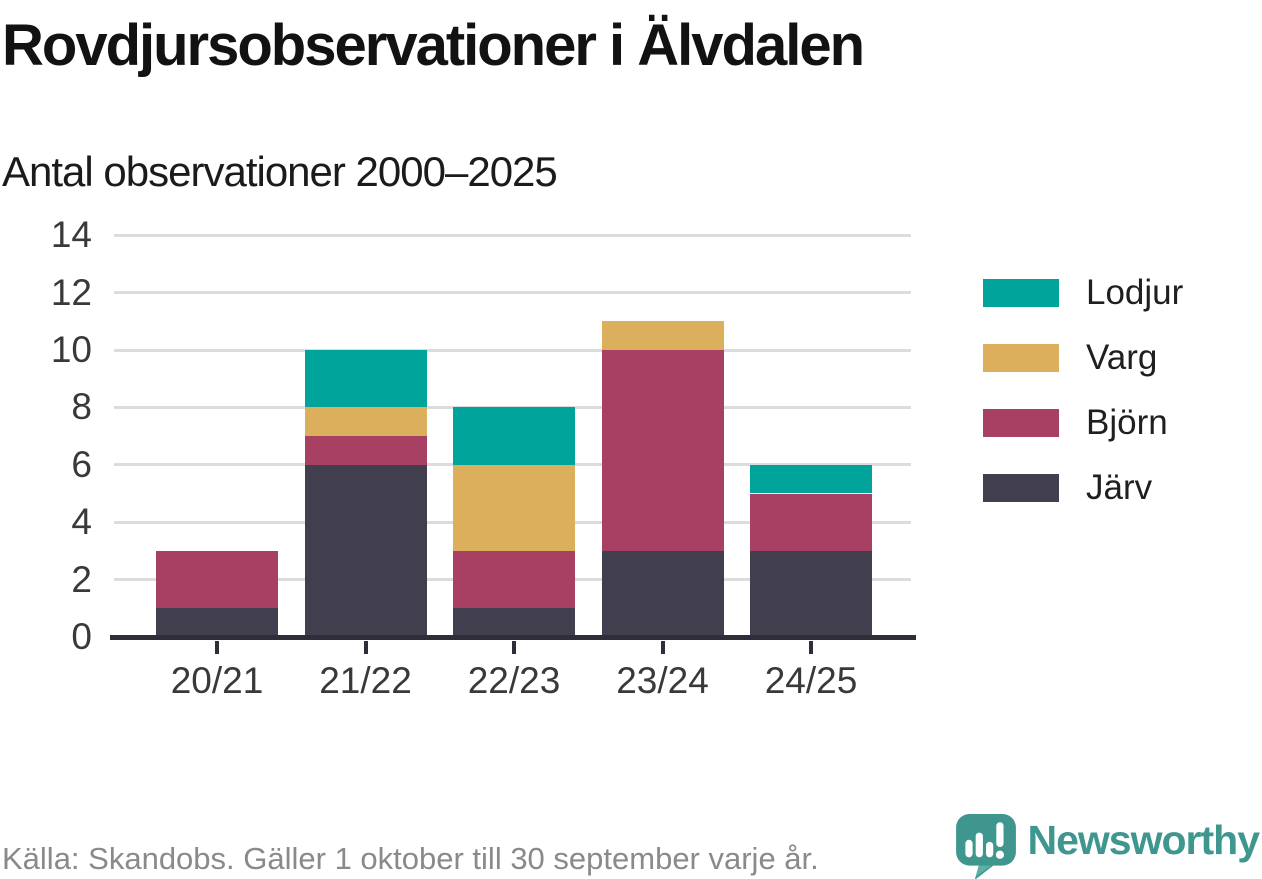  I want to click on chart-legend: Lodjur Varg Björn Järv, so click(1083, 390).